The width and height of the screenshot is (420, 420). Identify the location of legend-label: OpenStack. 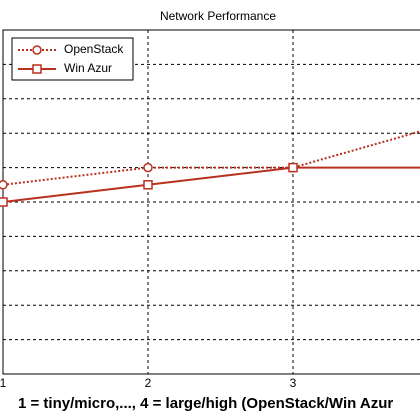
(94, 49).